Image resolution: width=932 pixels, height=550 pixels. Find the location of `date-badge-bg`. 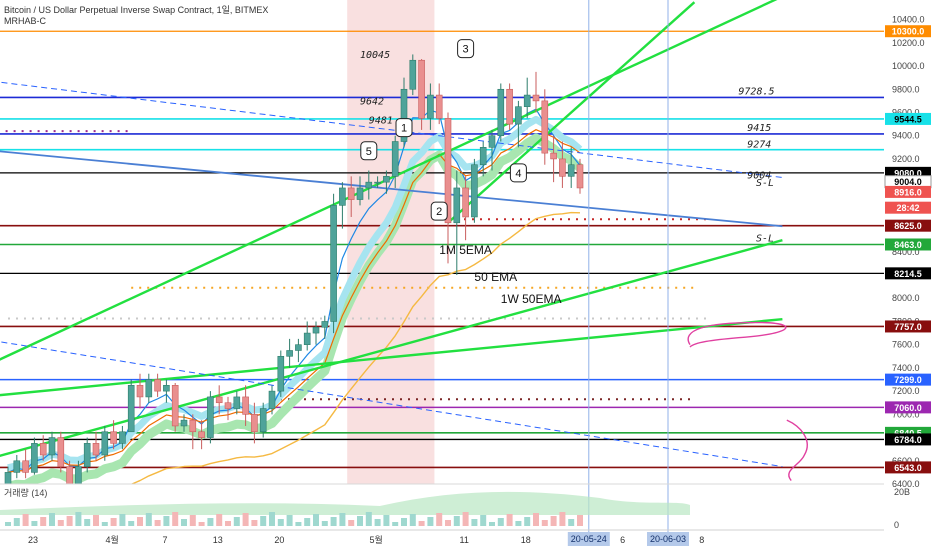

date-badge-bg is located at coordinates (588, 539).